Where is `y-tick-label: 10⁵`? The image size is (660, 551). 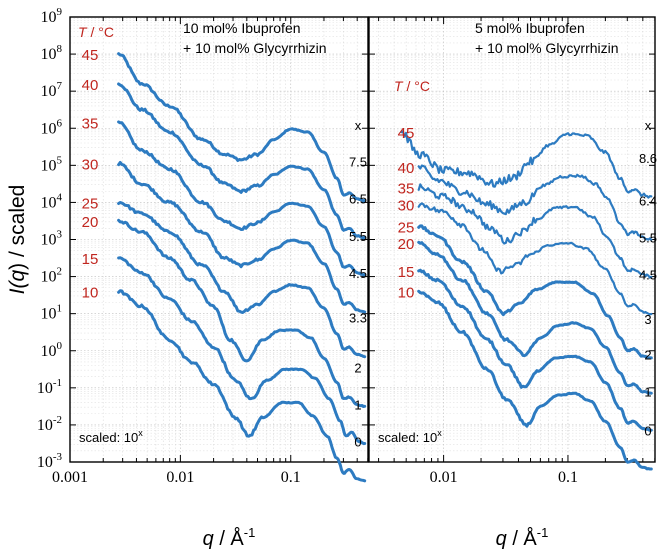 y-tick-label: 10⁵ is located at coordinates (52, 164).